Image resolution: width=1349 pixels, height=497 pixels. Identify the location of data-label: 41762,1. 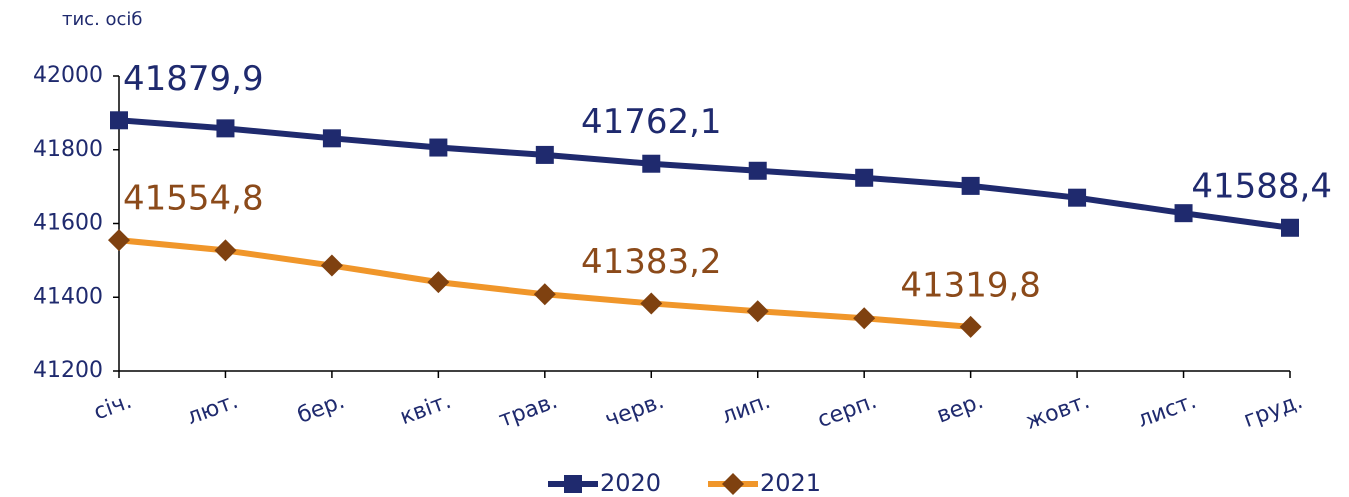
(651, 122).